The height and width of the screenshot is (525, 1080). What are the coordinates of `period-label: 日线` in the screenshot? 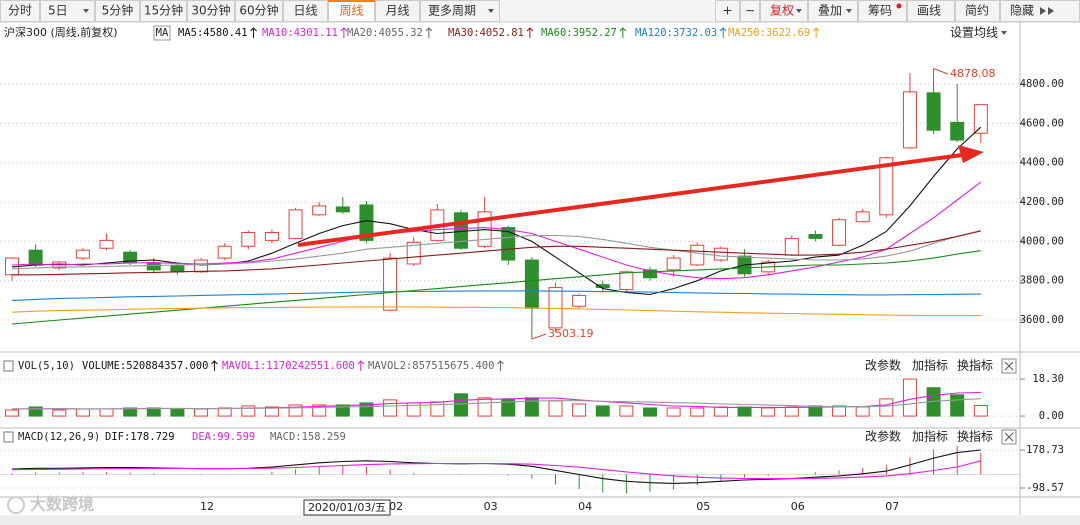 It's located at (305, 11).